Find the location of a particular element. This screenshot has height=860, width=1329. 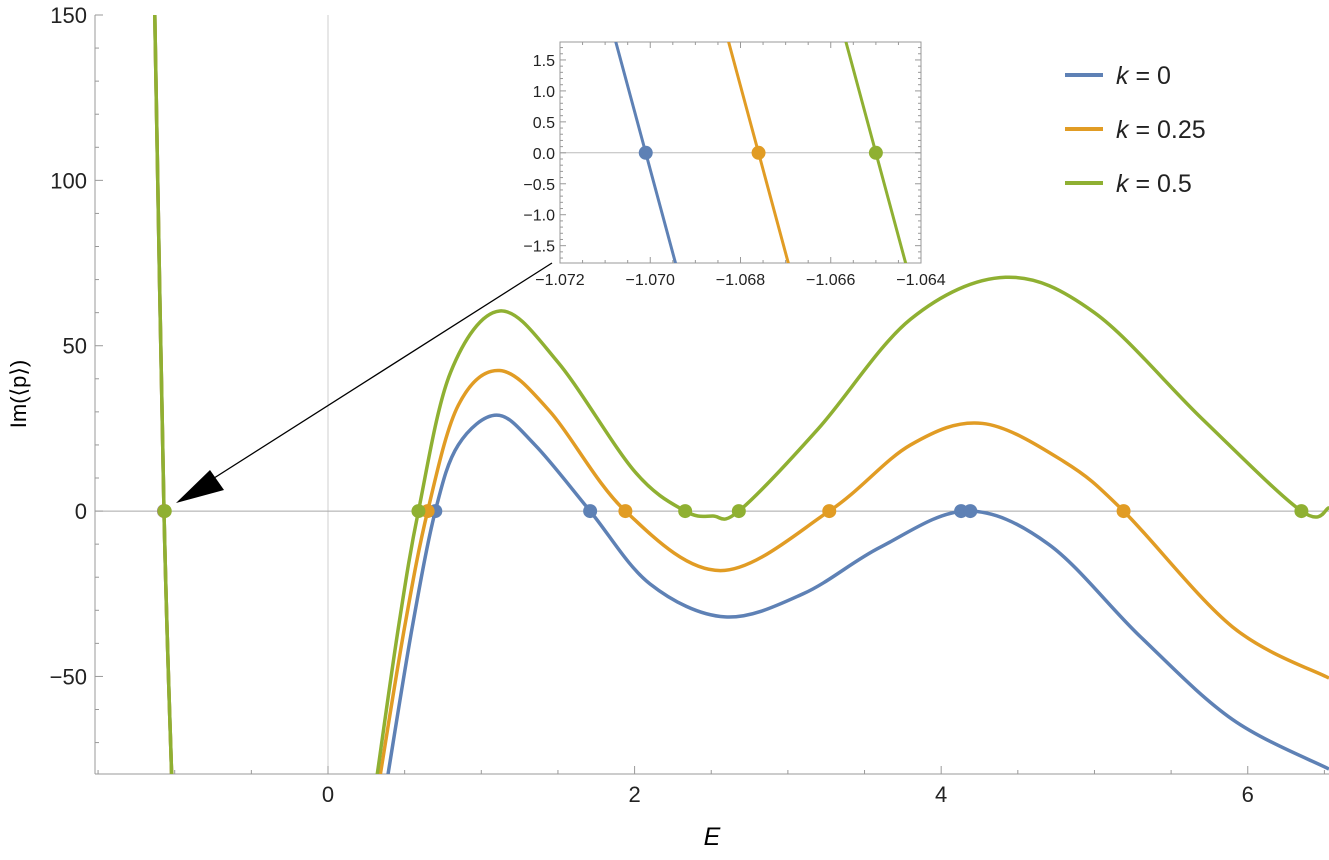

y-tick-label: 100 is located at coordinates (68, 180).